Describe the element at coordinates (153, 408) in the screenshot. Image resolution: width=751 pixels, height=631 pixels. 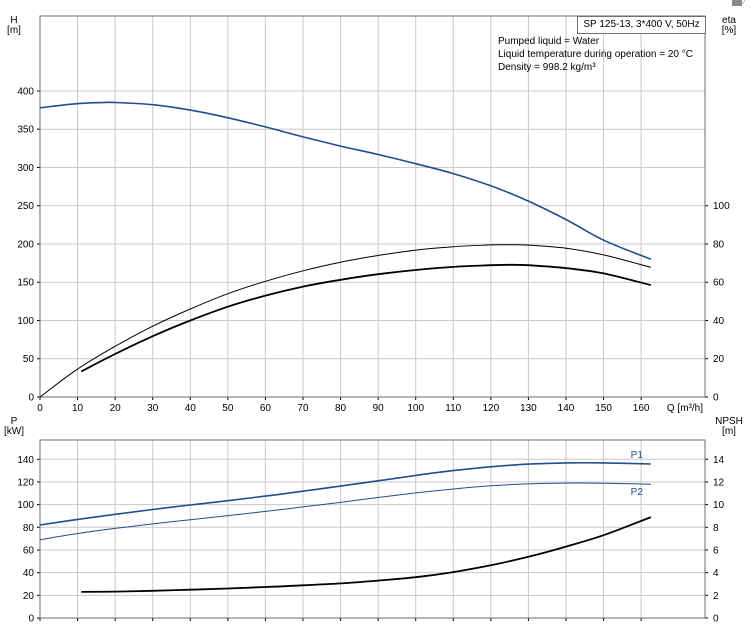
I see `x-tick-label: 30` at that location.